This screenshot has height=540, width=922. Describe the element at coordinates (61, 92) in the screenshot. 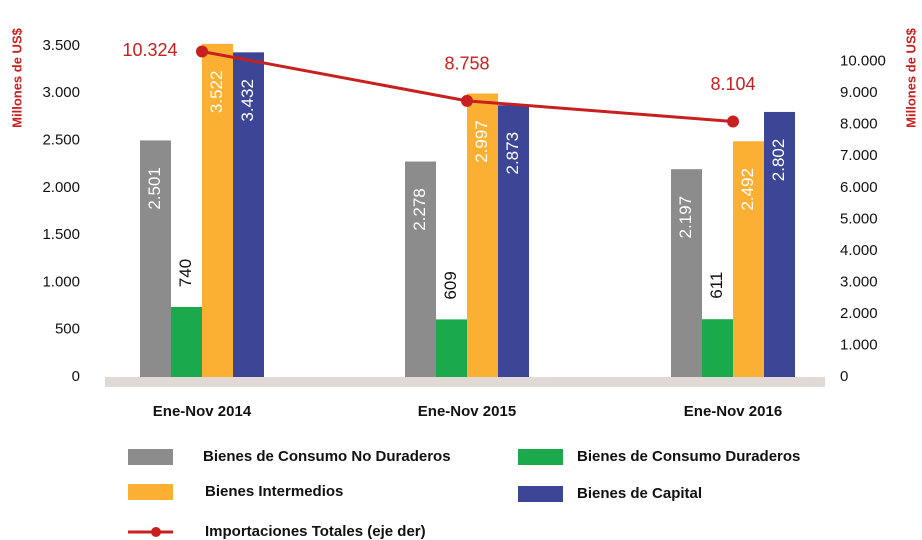

I see `y-tick-label: 3.000` at that location.